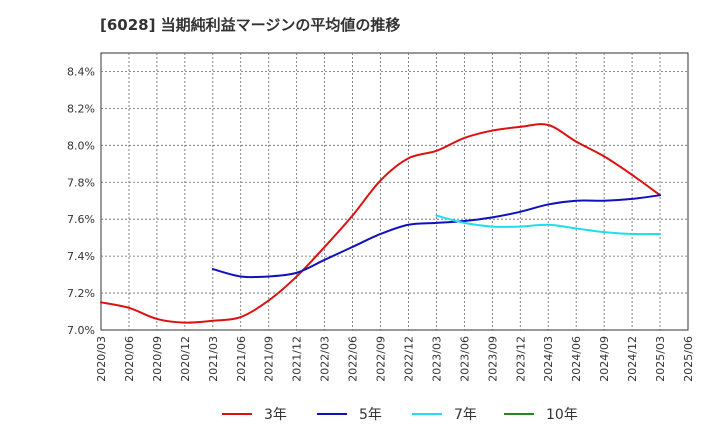  Describe the element at coordinates (81, 201) in the screenshot. I see `y-axis-ticks: 7.0% 7.2% 7.4% 7.6% 7.8% 8.0% 8.2% 8.4%` at that location.